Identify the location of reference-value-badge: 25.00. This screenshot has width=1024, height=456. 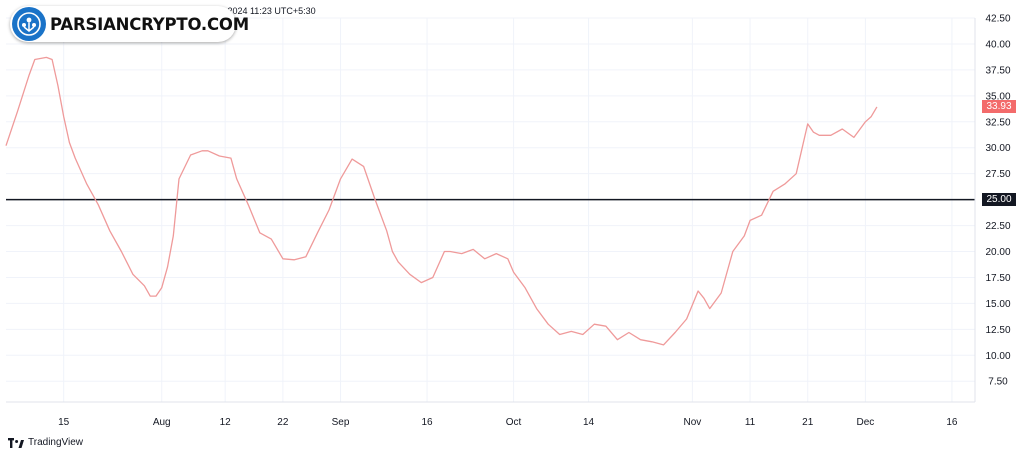
(999, 200).